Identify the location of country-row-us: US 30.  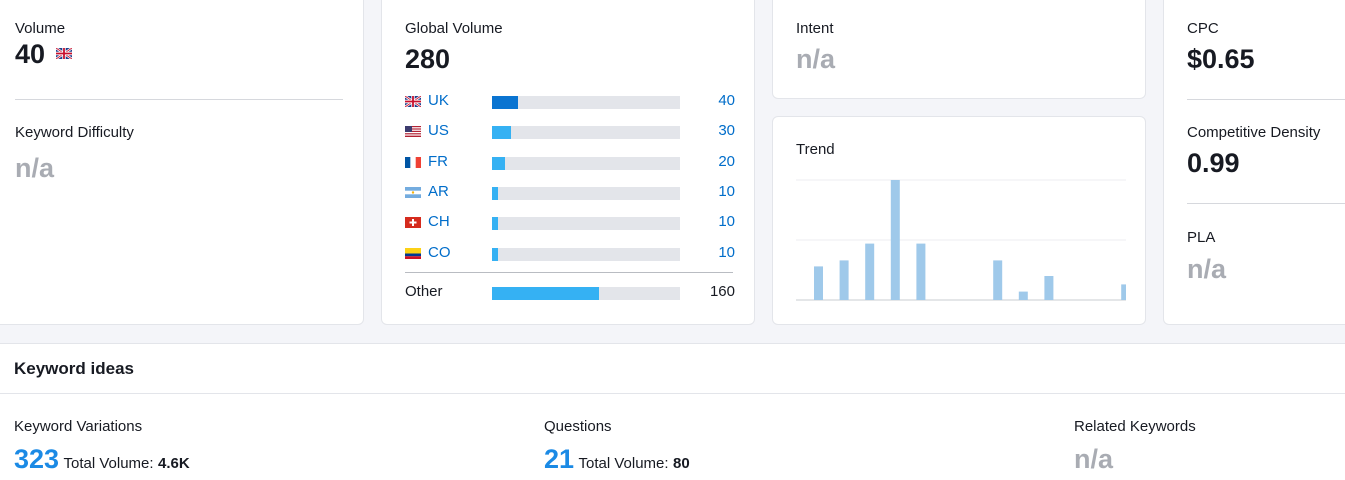
(570, 132).